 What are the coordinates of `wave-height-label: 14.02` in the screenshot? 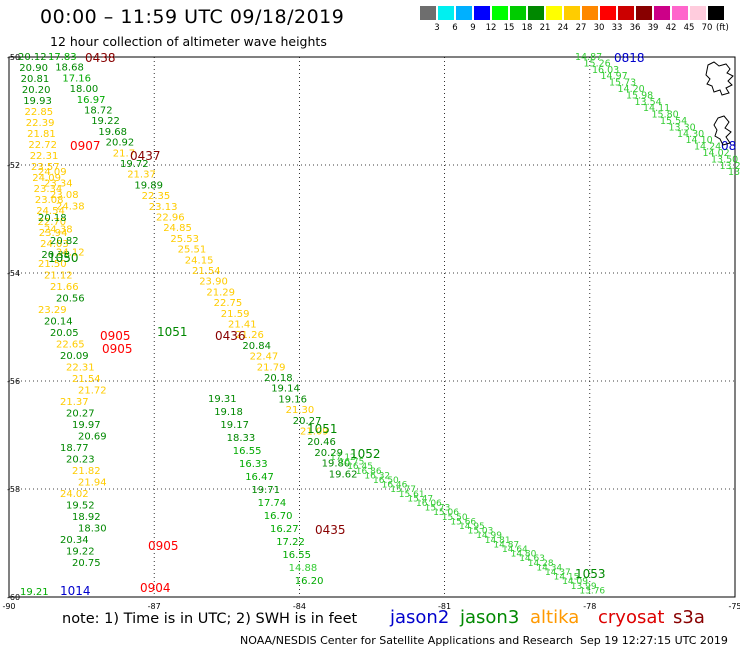 It's located at (716, 153).